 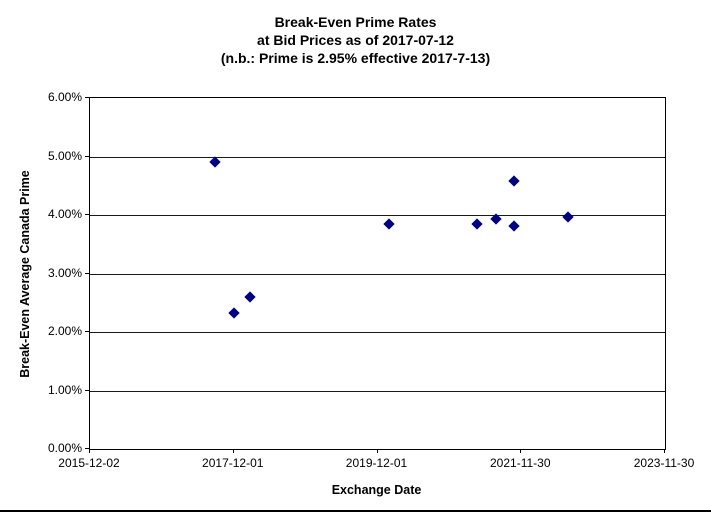 What do you see at coordinates (664, 463) in the screenshot?
I see `x-tick-label: 2023-11-30` at bounding box center [664, 463].